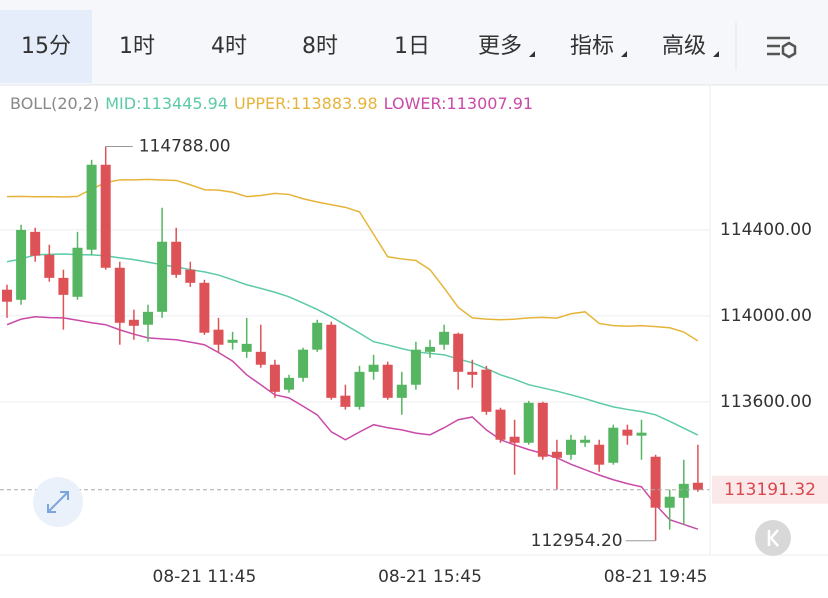 This screenshot has height=598, width=828. Describe the element at coordinates (773, 538) in the screenshot. I see `reset-button` at that location.